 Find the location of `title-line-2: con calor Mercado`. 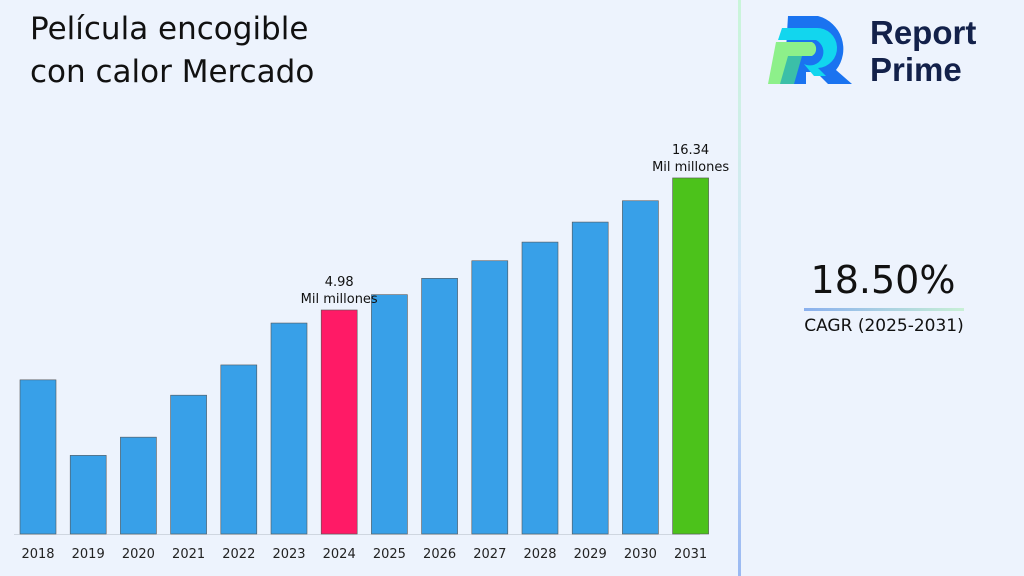

title-line-2: con calor Mercado is located at coordinates (172, 72).